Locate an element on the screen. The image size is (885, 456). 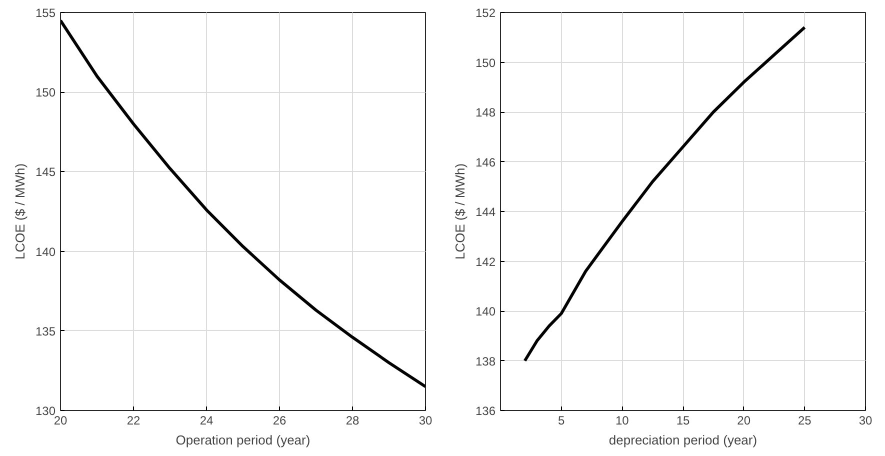
x-tick-label: 10 is located at coordinates (622, 421).